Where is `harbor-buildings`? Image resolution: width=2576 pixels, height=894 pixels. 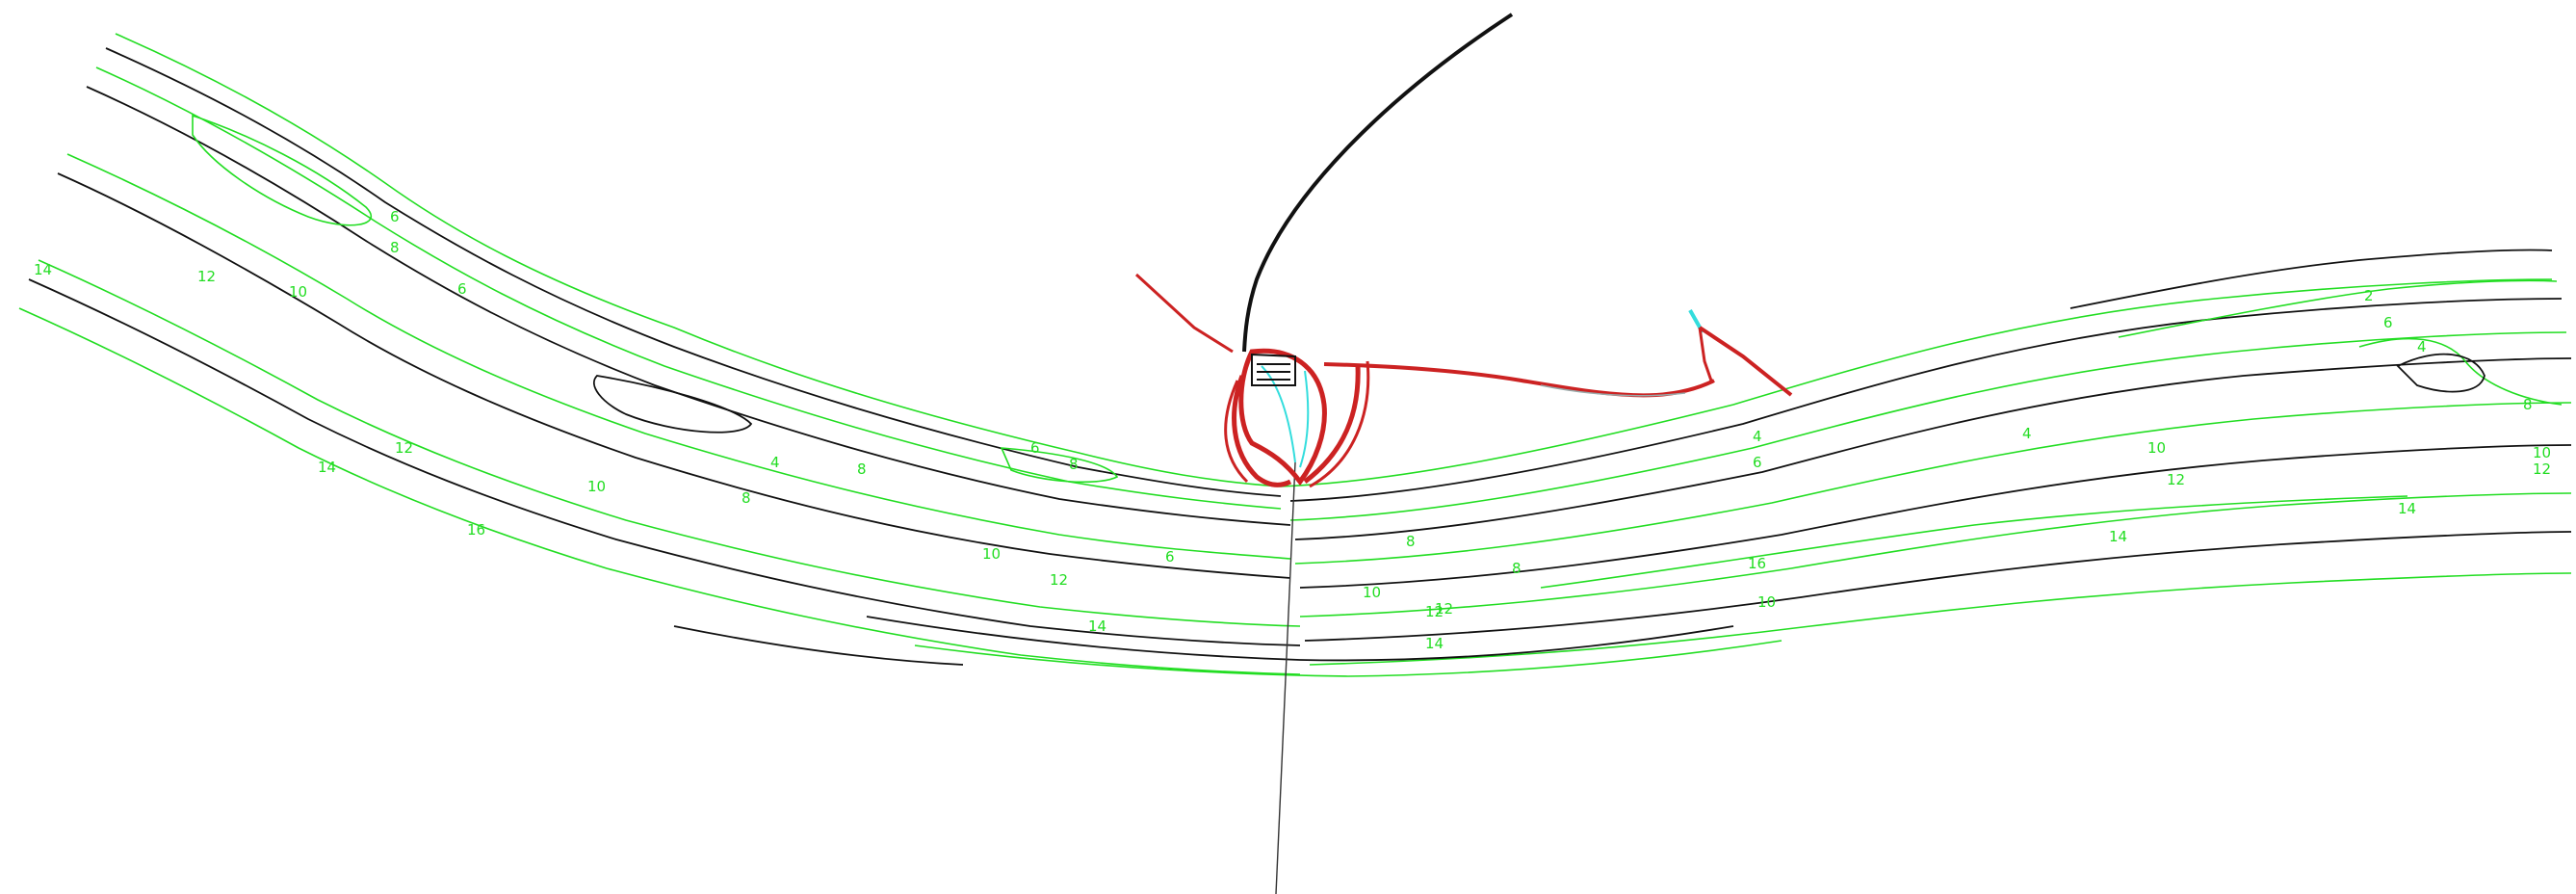
harbor-buildings is located at coordinates (1273, 369).